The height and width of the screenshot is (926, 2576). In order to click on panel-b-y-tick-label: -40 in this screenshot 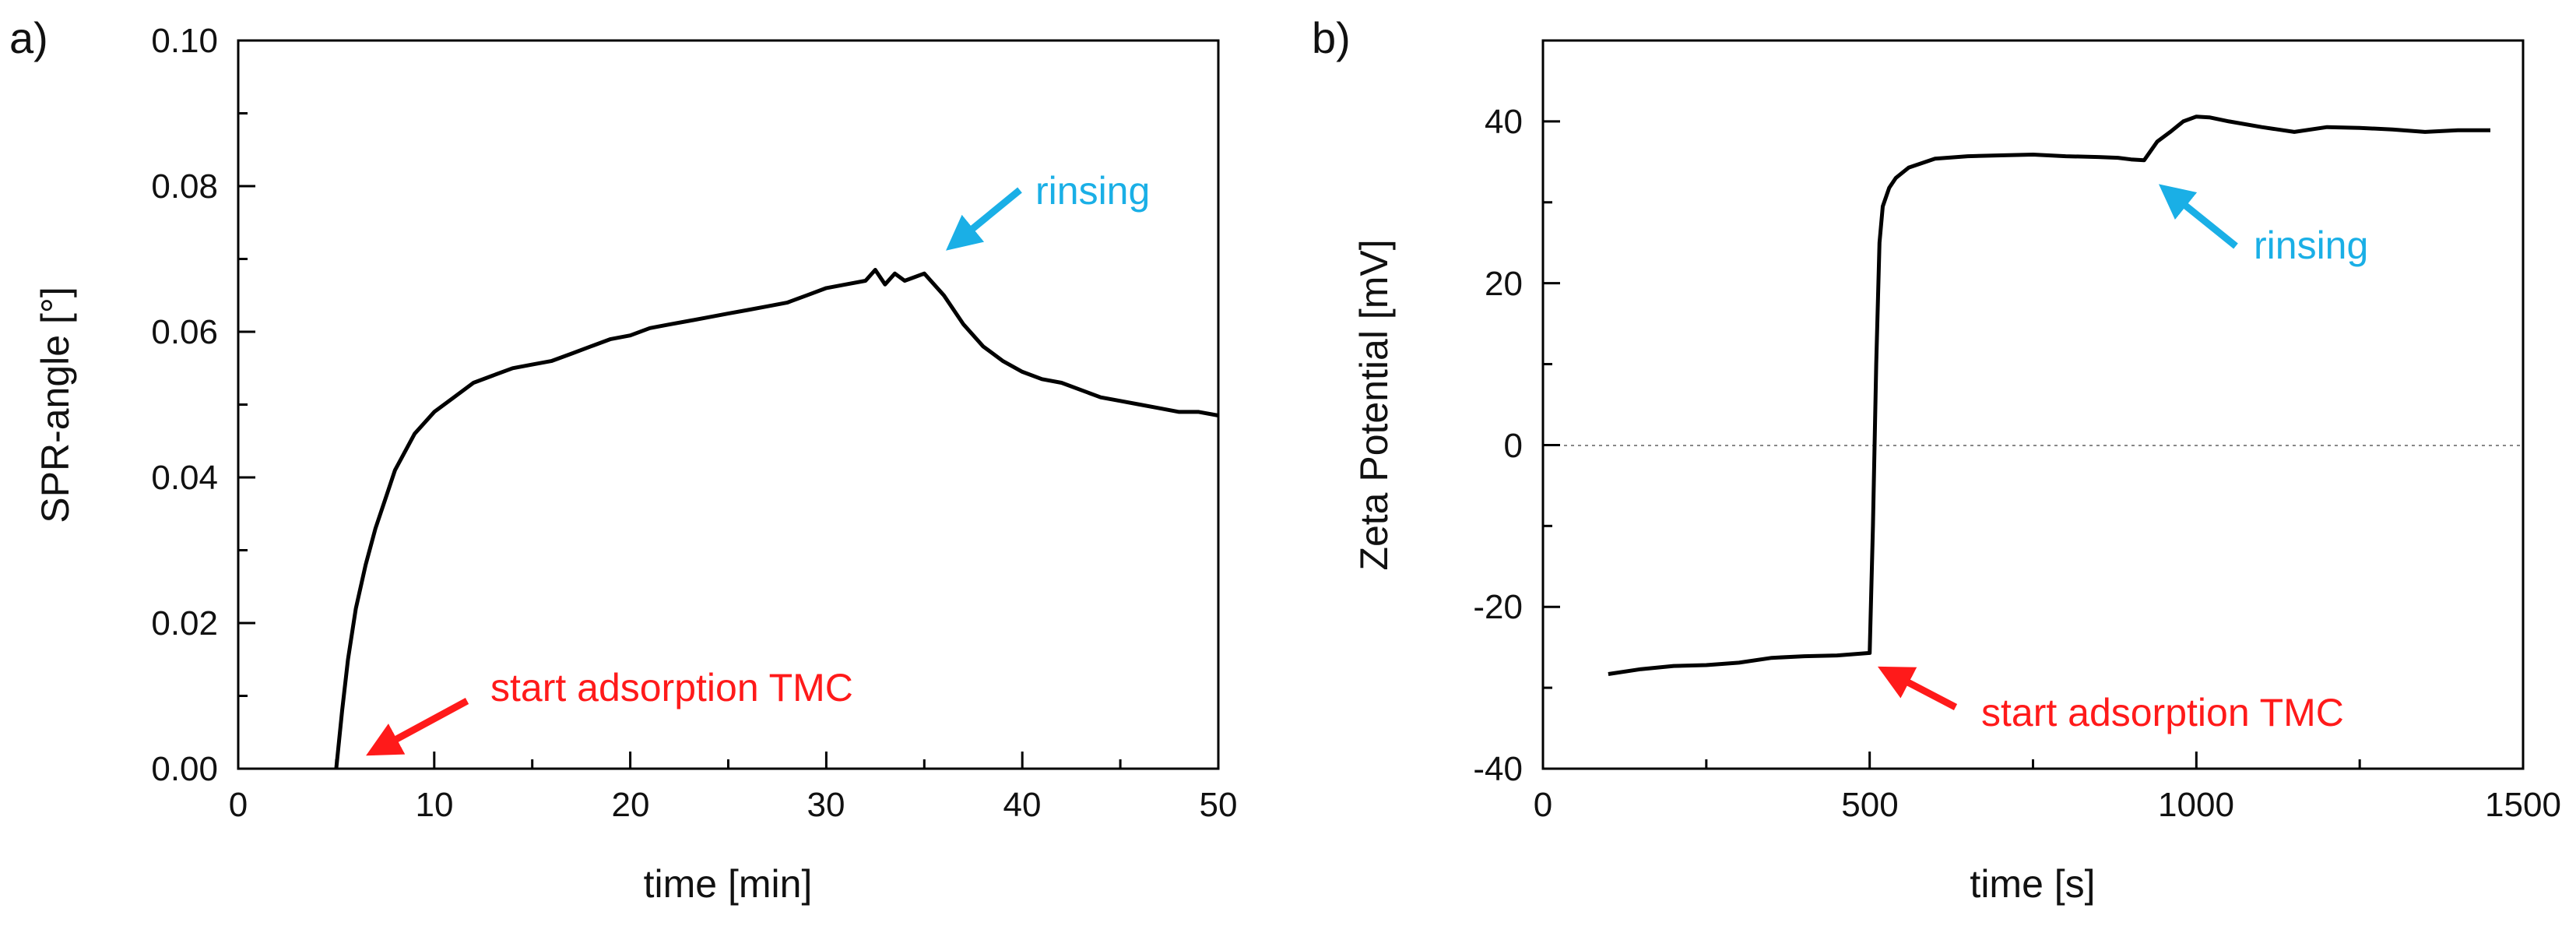, I will do `click(1498, 769)`.